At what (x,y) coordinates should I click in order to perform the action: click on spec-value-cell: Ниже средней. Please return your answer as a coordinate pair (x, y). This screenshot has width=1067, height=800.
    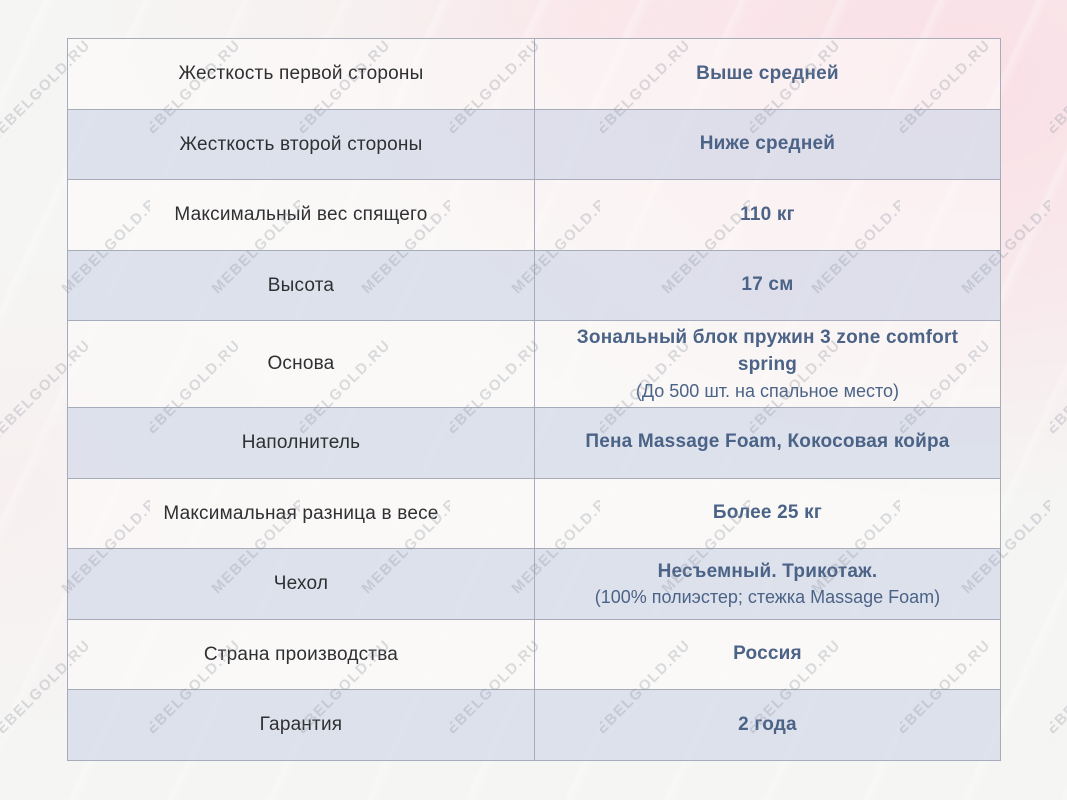
    Looking at the image, I should click on (767, 145).